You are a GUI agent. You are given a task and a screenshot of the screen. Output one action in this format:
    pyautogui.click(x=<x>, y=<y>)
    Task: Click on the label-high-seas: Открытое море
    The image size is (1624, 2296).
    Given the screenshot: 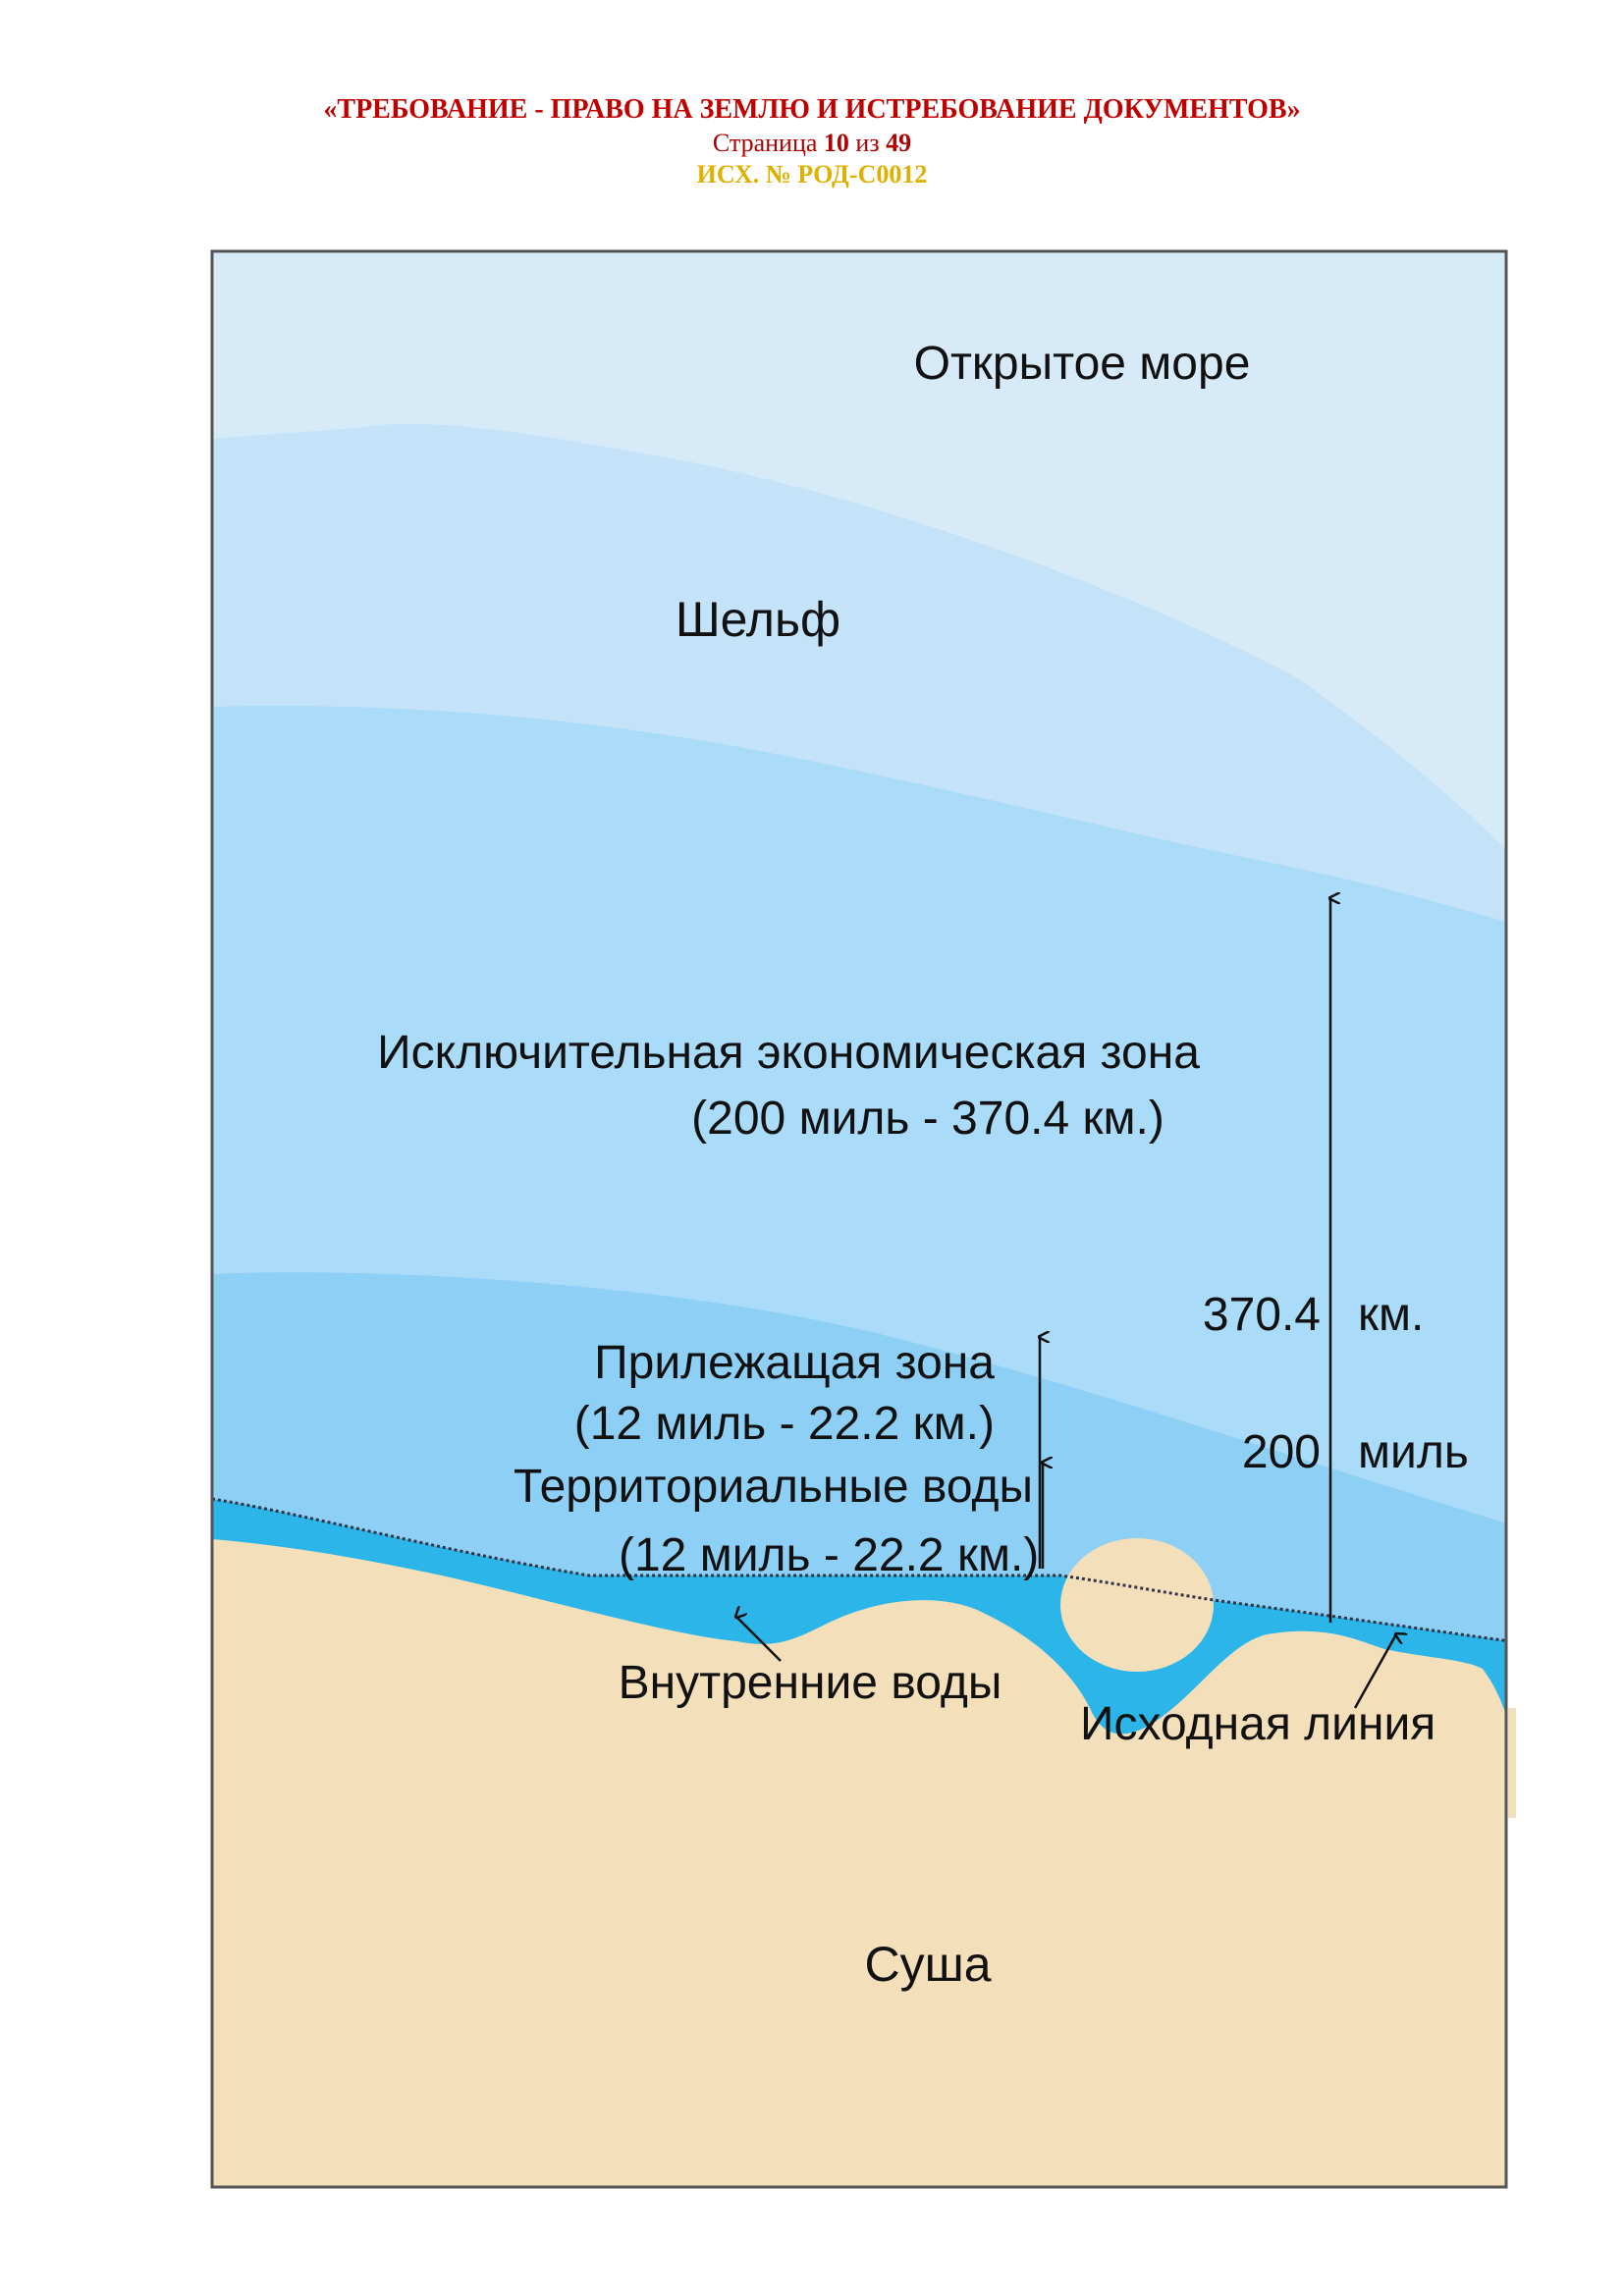 What is the action you would take?
    pyautogui.click(x=1082, y=364)
    